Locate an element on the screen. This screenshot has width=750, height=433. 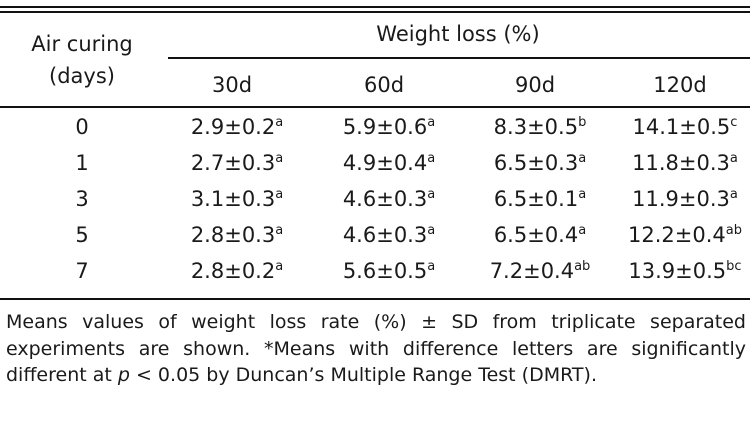
table-cell: 2.8±0.2a is located at coordinates (237, 271).